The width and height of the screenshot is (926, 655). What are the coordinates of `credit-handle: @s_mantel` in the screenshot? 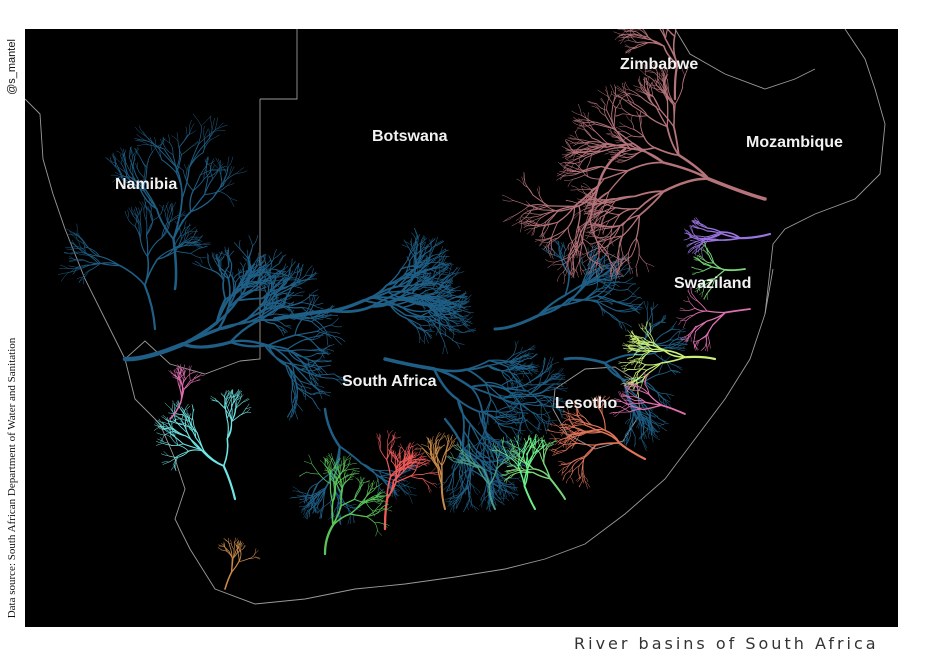 It's located at (12, 67).